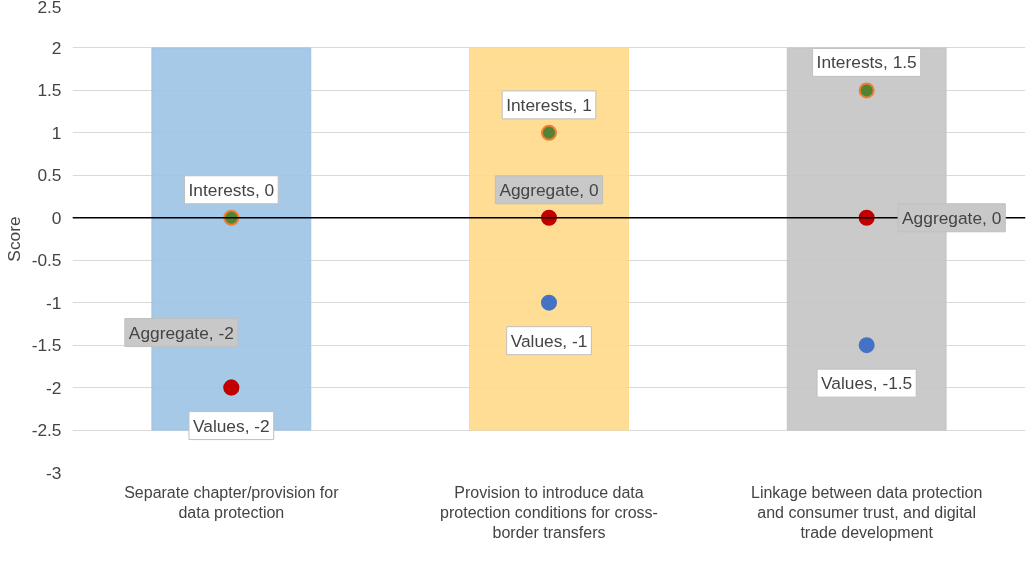  I want to click on x-tick-label: Linkage between data protection and consumer trust, and digital trade development, so click(867, 512).